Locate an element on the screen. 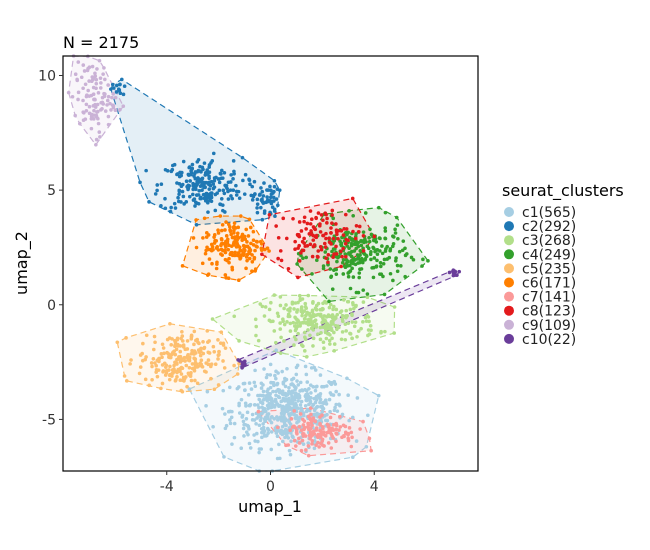 This screenshot has width=650, height=550. y-tick-label: 10 is located at coordinates (47, 76).